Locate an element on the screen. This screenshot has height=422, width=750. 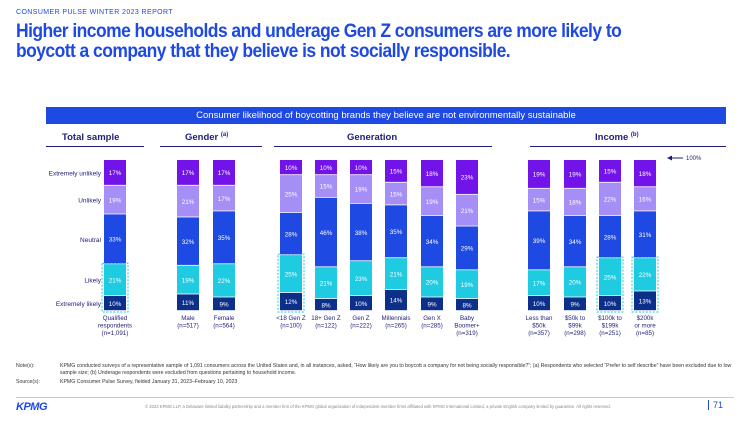
source-label: Source(s): is located at coordinates (28, 382).